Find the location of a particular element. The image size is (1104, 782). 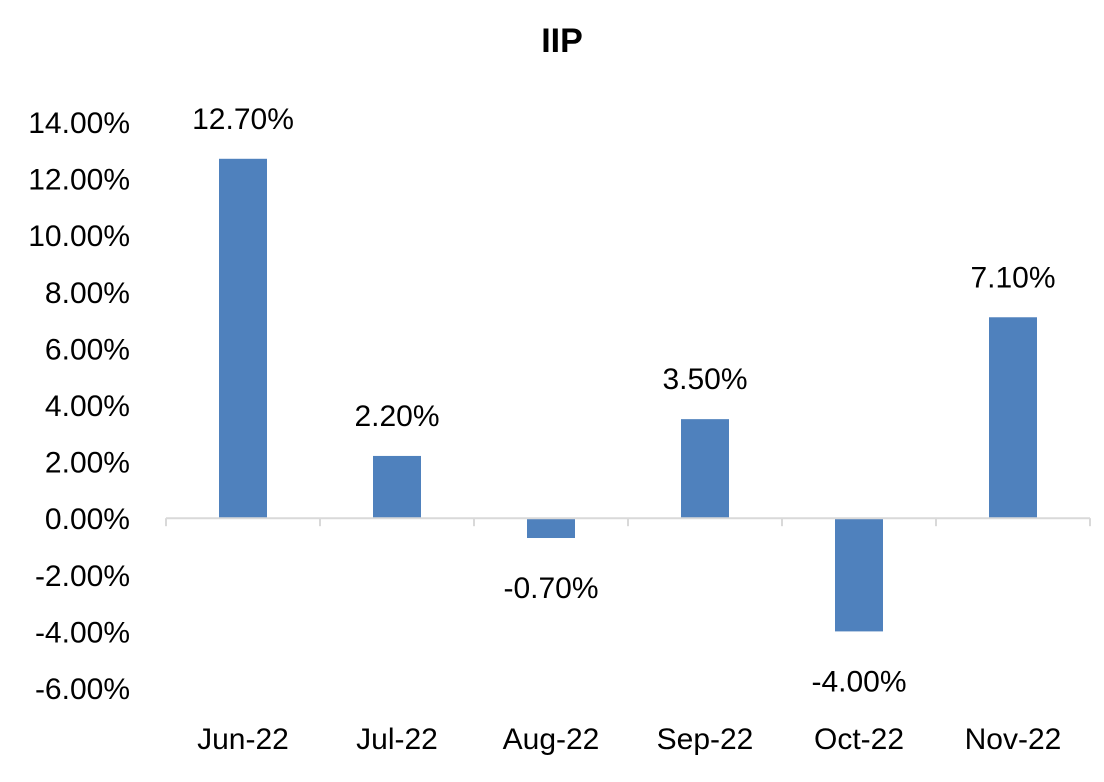

y-tick-label: 10.00% is located at coordinates (79, 236).